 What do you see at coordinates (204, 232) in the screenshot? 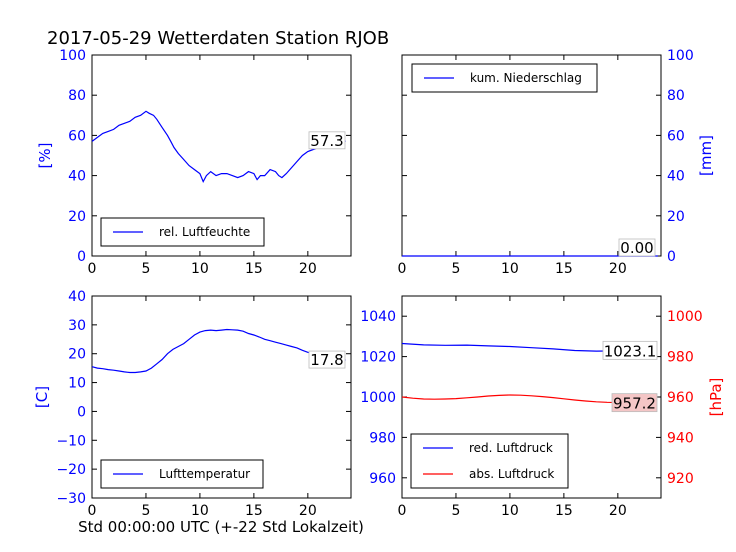
I see `humidity-legend-label: rel. Luftfeuchte` at bounding box center [204, 232].